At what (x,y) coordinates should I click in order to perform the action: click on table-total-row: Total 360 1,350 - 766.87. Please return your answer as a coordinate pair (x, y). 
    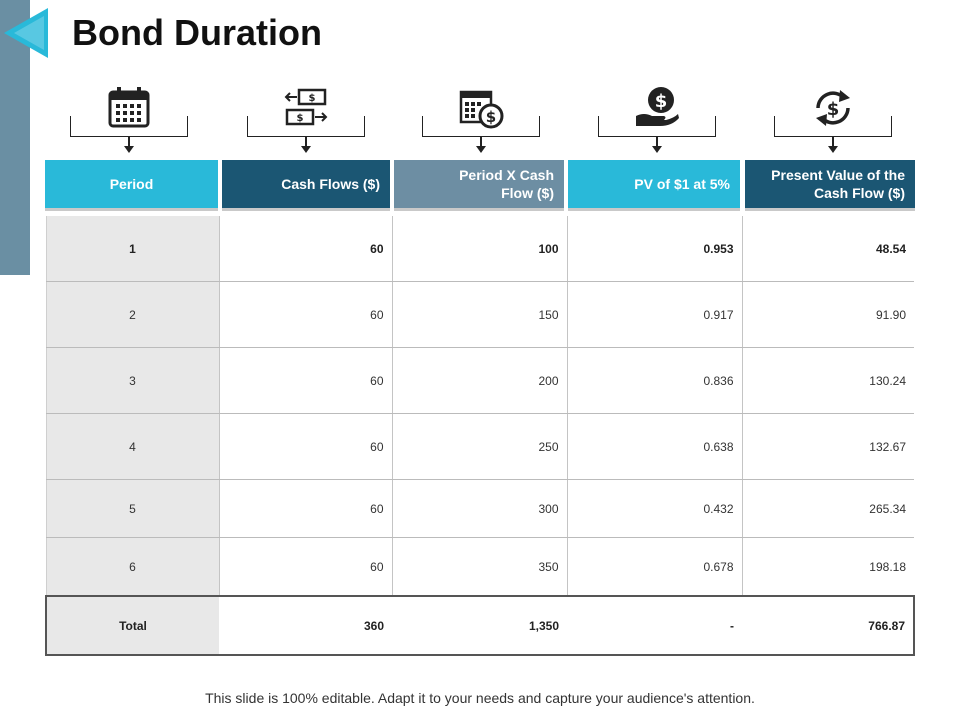
    Looking at the image, I should click on (480, 625).